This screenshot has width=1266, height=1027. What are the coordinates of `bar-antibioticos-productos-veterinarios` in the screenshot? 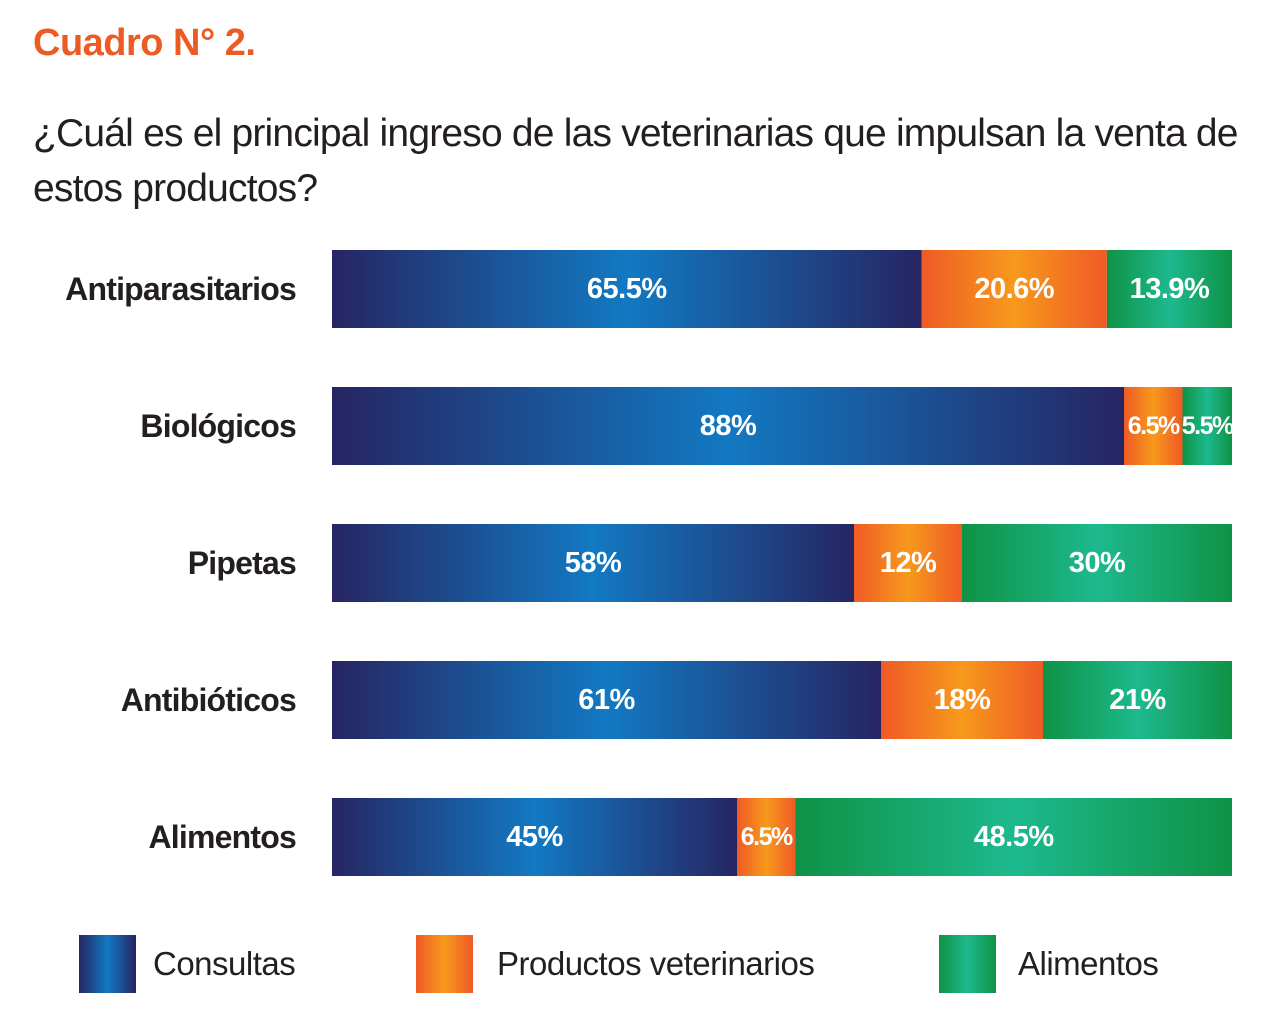 It's located at (962, 700).